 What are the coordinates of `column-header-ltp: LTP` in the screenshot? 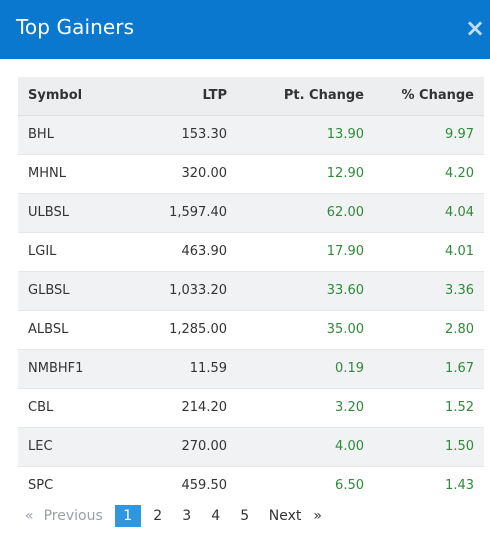 It's located at (177, 96).